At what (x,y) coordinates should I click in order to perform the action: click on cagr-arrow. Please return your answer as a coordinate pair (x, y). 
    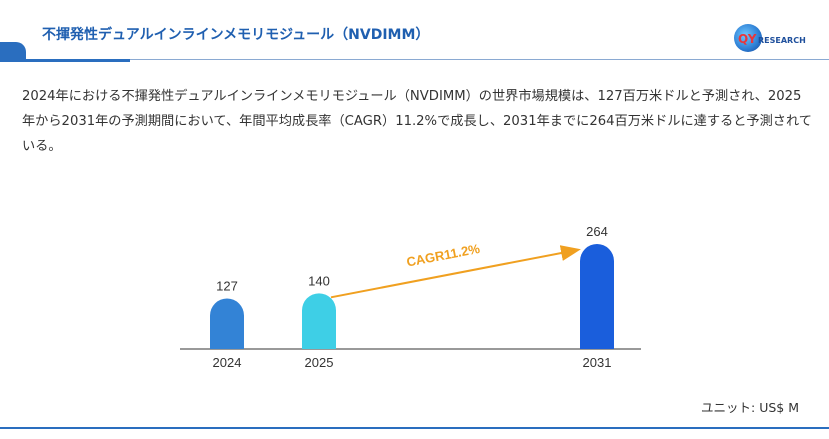
    Looking at the image, I should click on (455, 272).